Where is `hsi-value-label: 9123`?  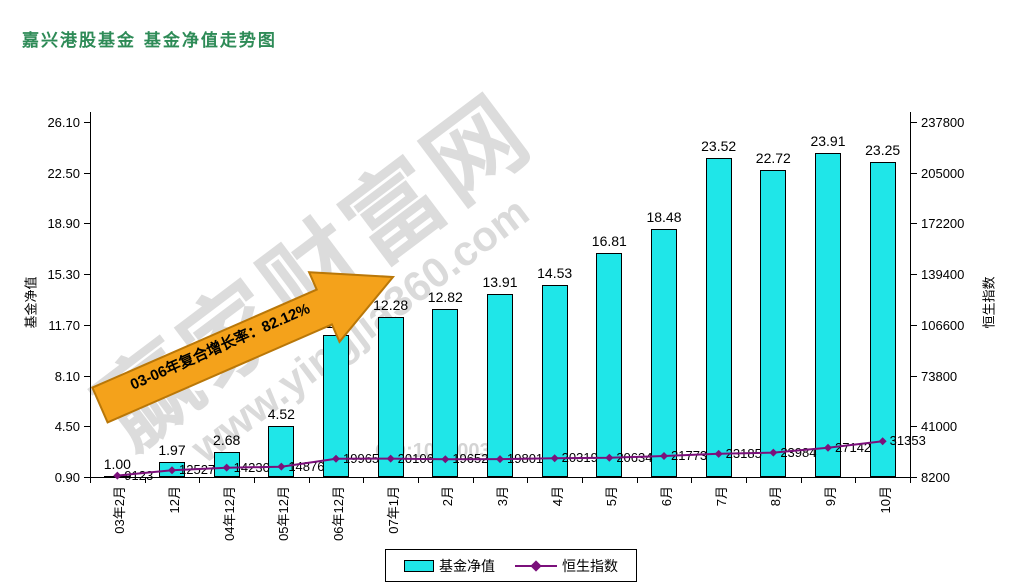
hsi-value-label: 9123 is located at coordinates (139, 475).